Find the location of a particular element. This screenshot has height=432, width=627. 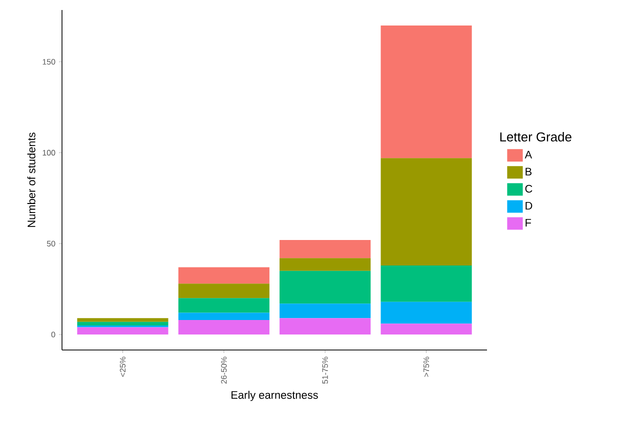

legend-label: A is located at coordinates (528, 154).